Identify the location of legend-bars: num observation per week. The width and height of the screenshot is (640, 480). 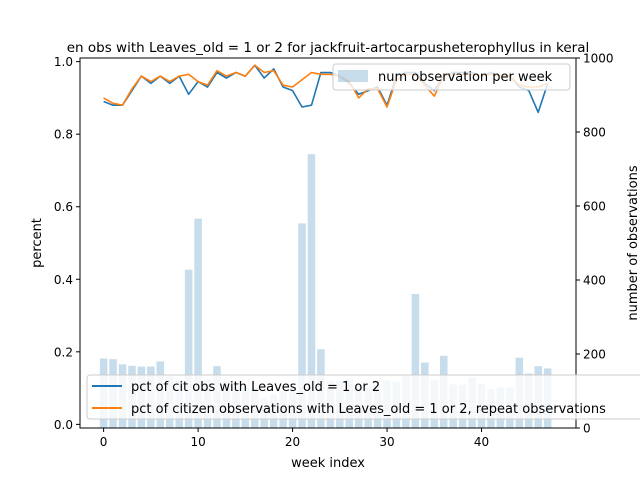
(451, 77).